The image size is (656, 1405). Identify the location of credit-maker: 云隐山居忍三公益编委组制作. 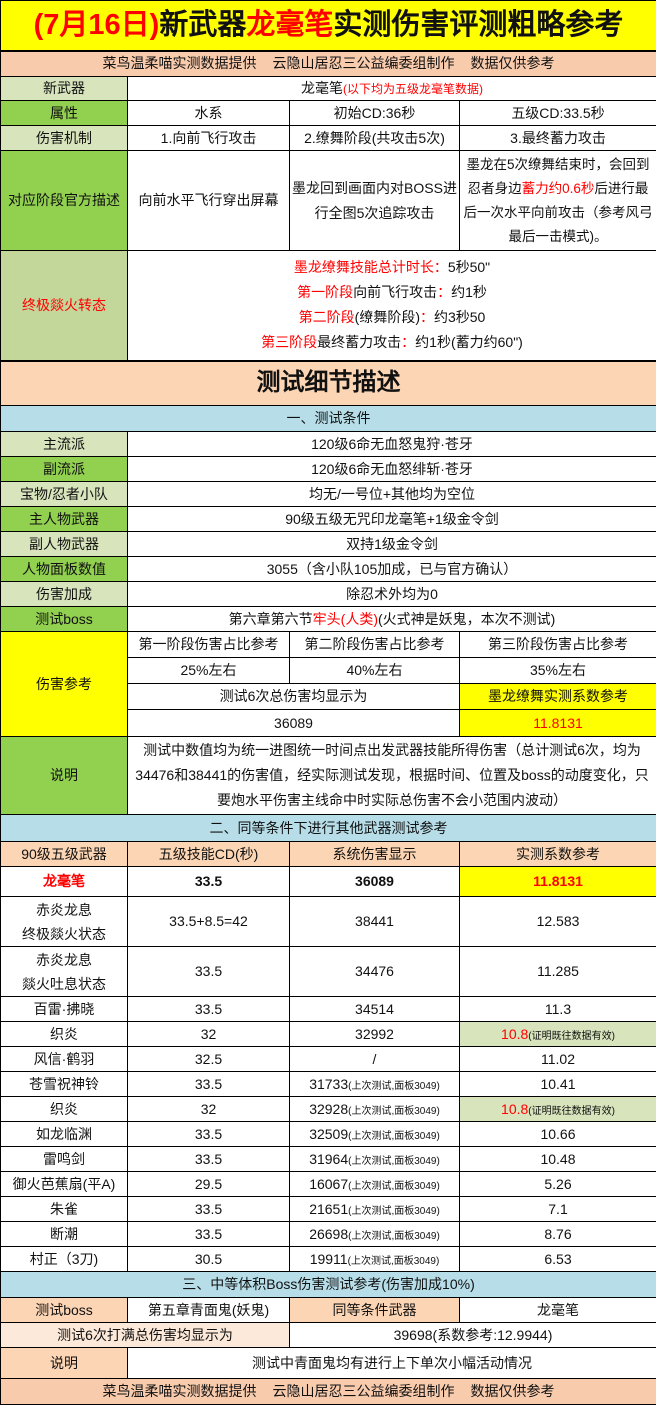
(364, 63).